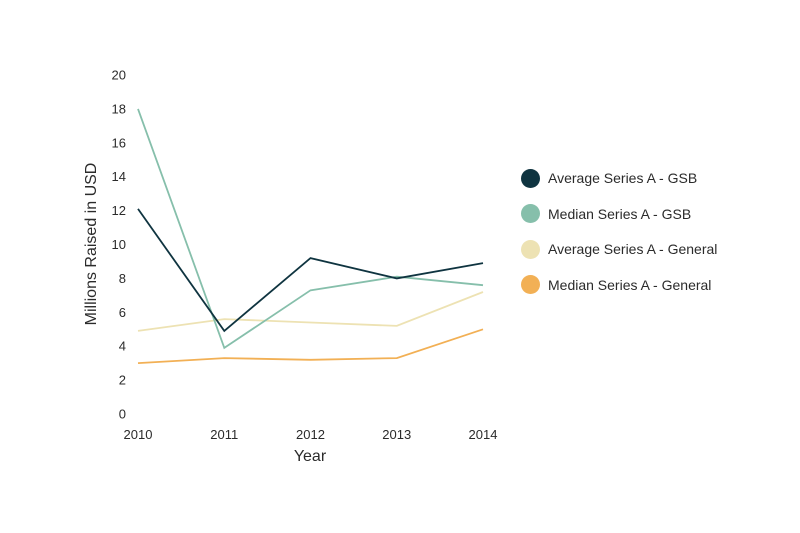  I want to click on x-tick-label: 2014, so click(483, 434).